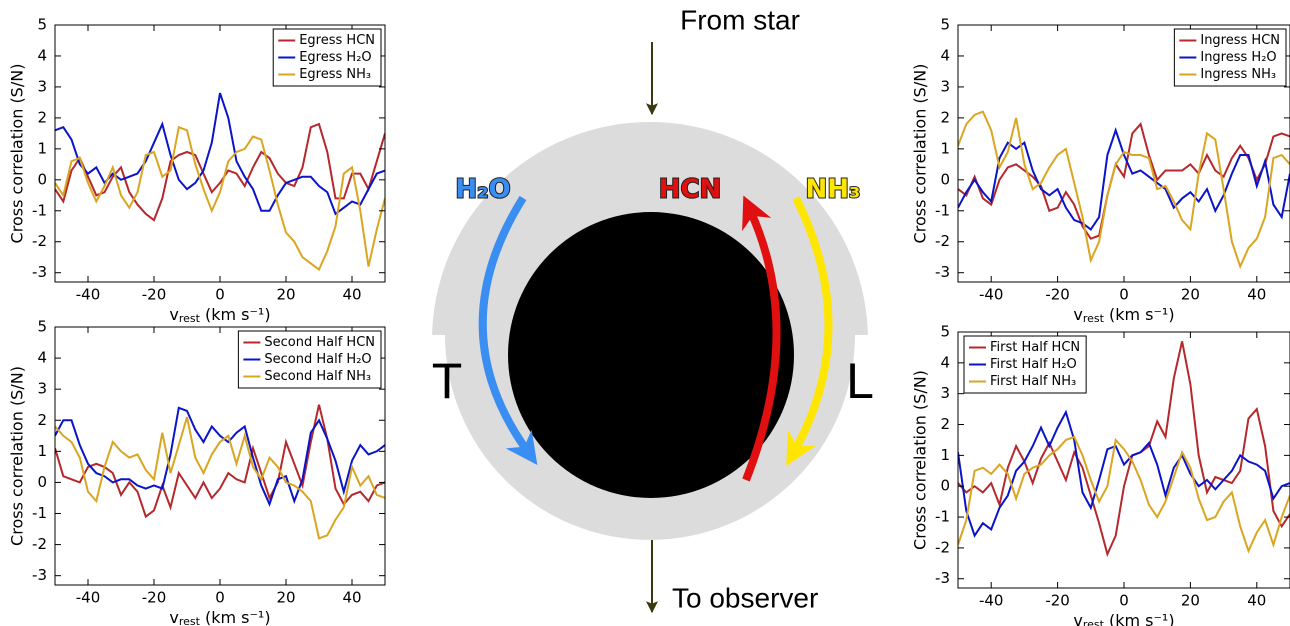  Describe the element at coordinates (740, 19) in the screenshot. I see `top-label: From star` at that location.